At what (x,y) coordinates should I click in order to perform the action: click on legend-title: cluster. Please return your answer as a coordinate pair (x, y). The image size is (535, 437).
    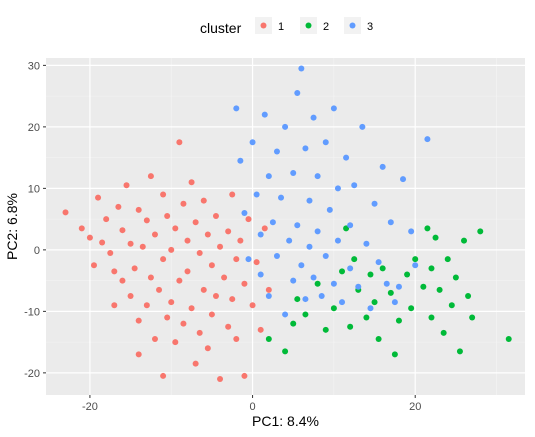
    Looking at the image, I should click on (221, 28).